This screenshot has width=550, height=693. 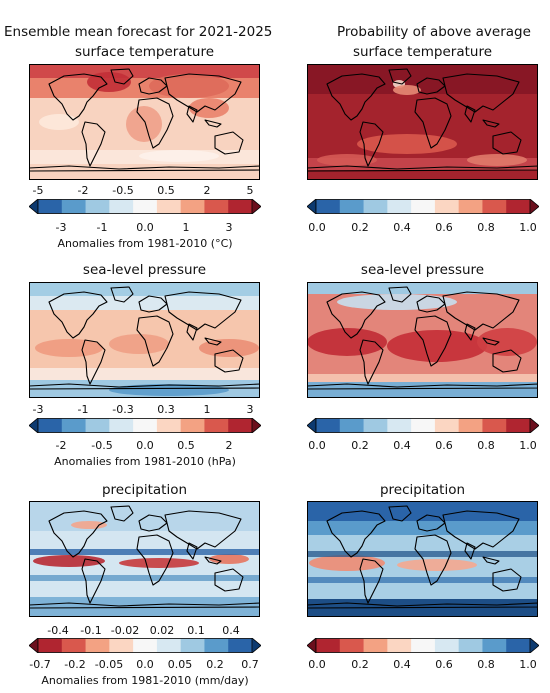 I want to click on colorbar-label: Anomalies from 1981-2010 (mm/day), so click(x=145, y=680).